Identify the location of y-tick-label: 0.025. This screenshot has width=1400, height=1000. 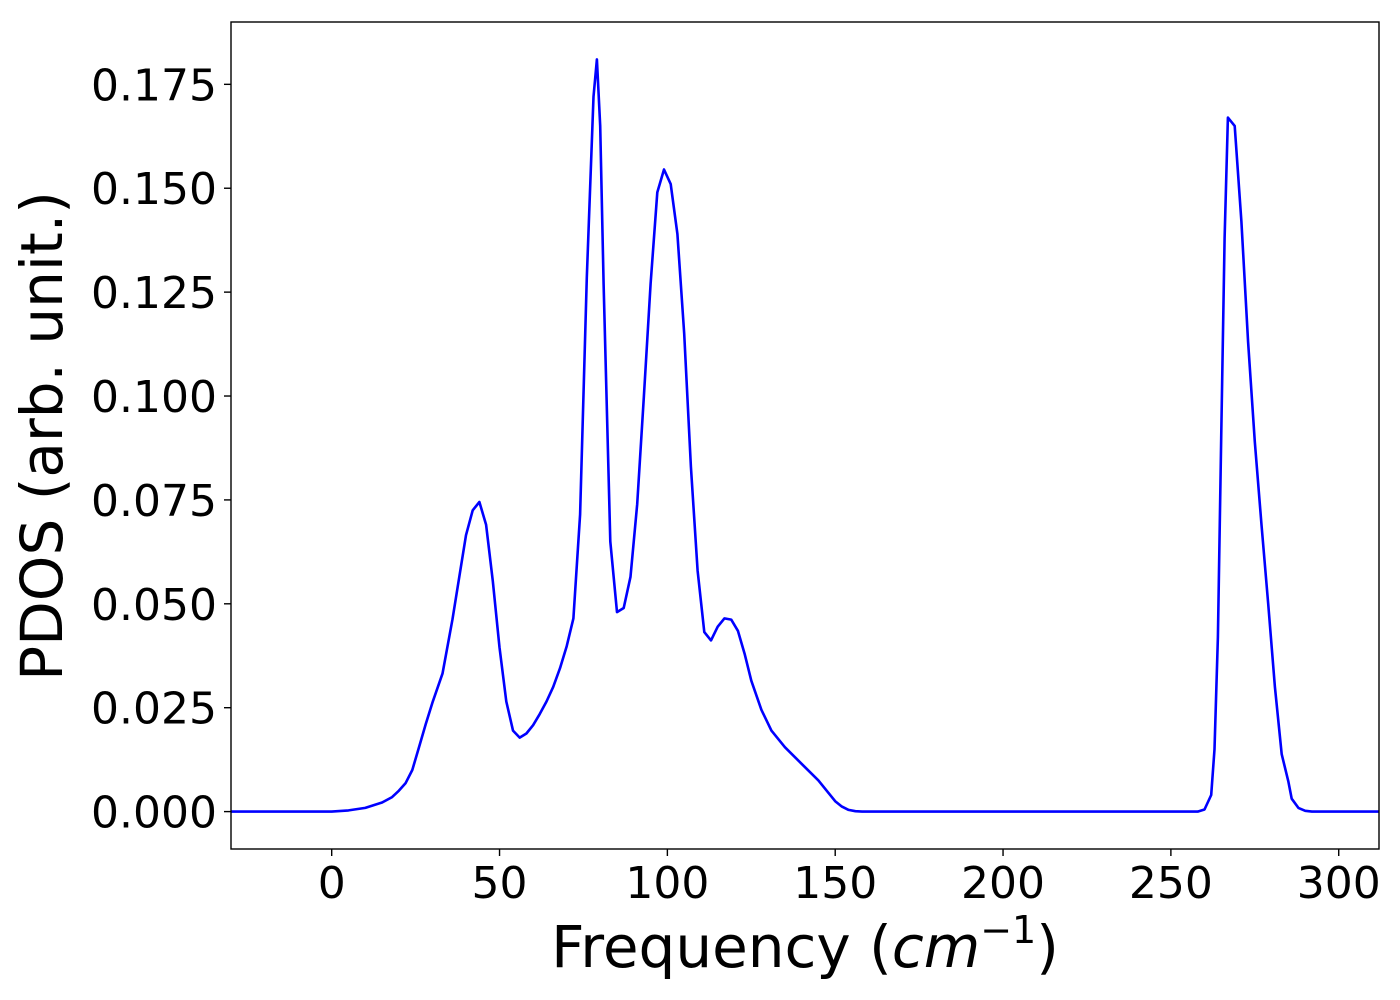
(154, 709).